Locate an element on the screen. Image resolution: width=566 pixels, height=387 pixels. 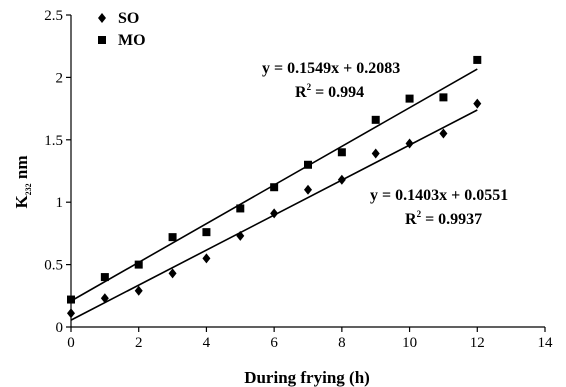
x-tick-label-6: 12 is located at coordinates (477, 343).